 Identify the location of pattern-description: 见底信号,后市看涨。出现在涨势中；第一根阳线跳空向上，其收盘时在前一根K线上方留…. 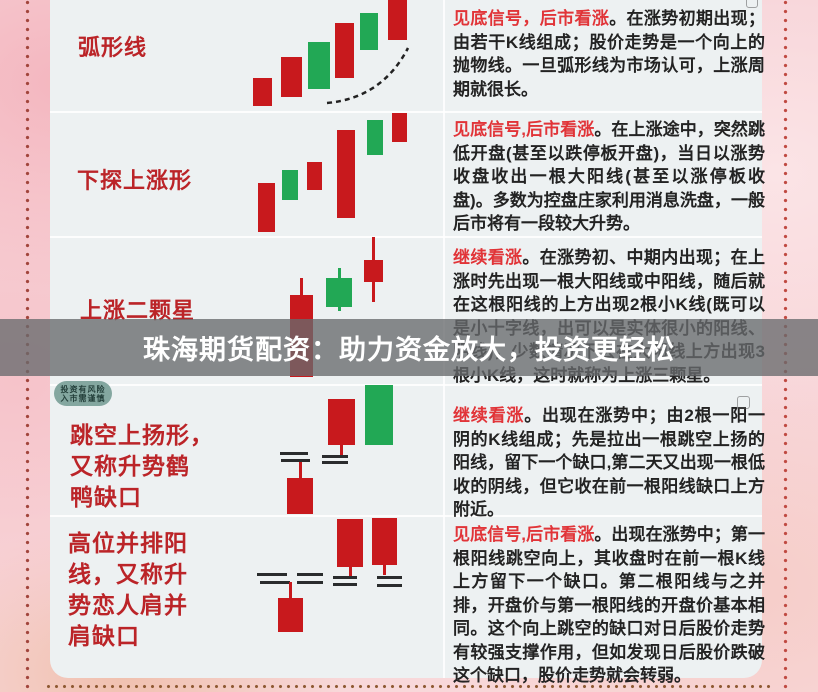
(609, 605).